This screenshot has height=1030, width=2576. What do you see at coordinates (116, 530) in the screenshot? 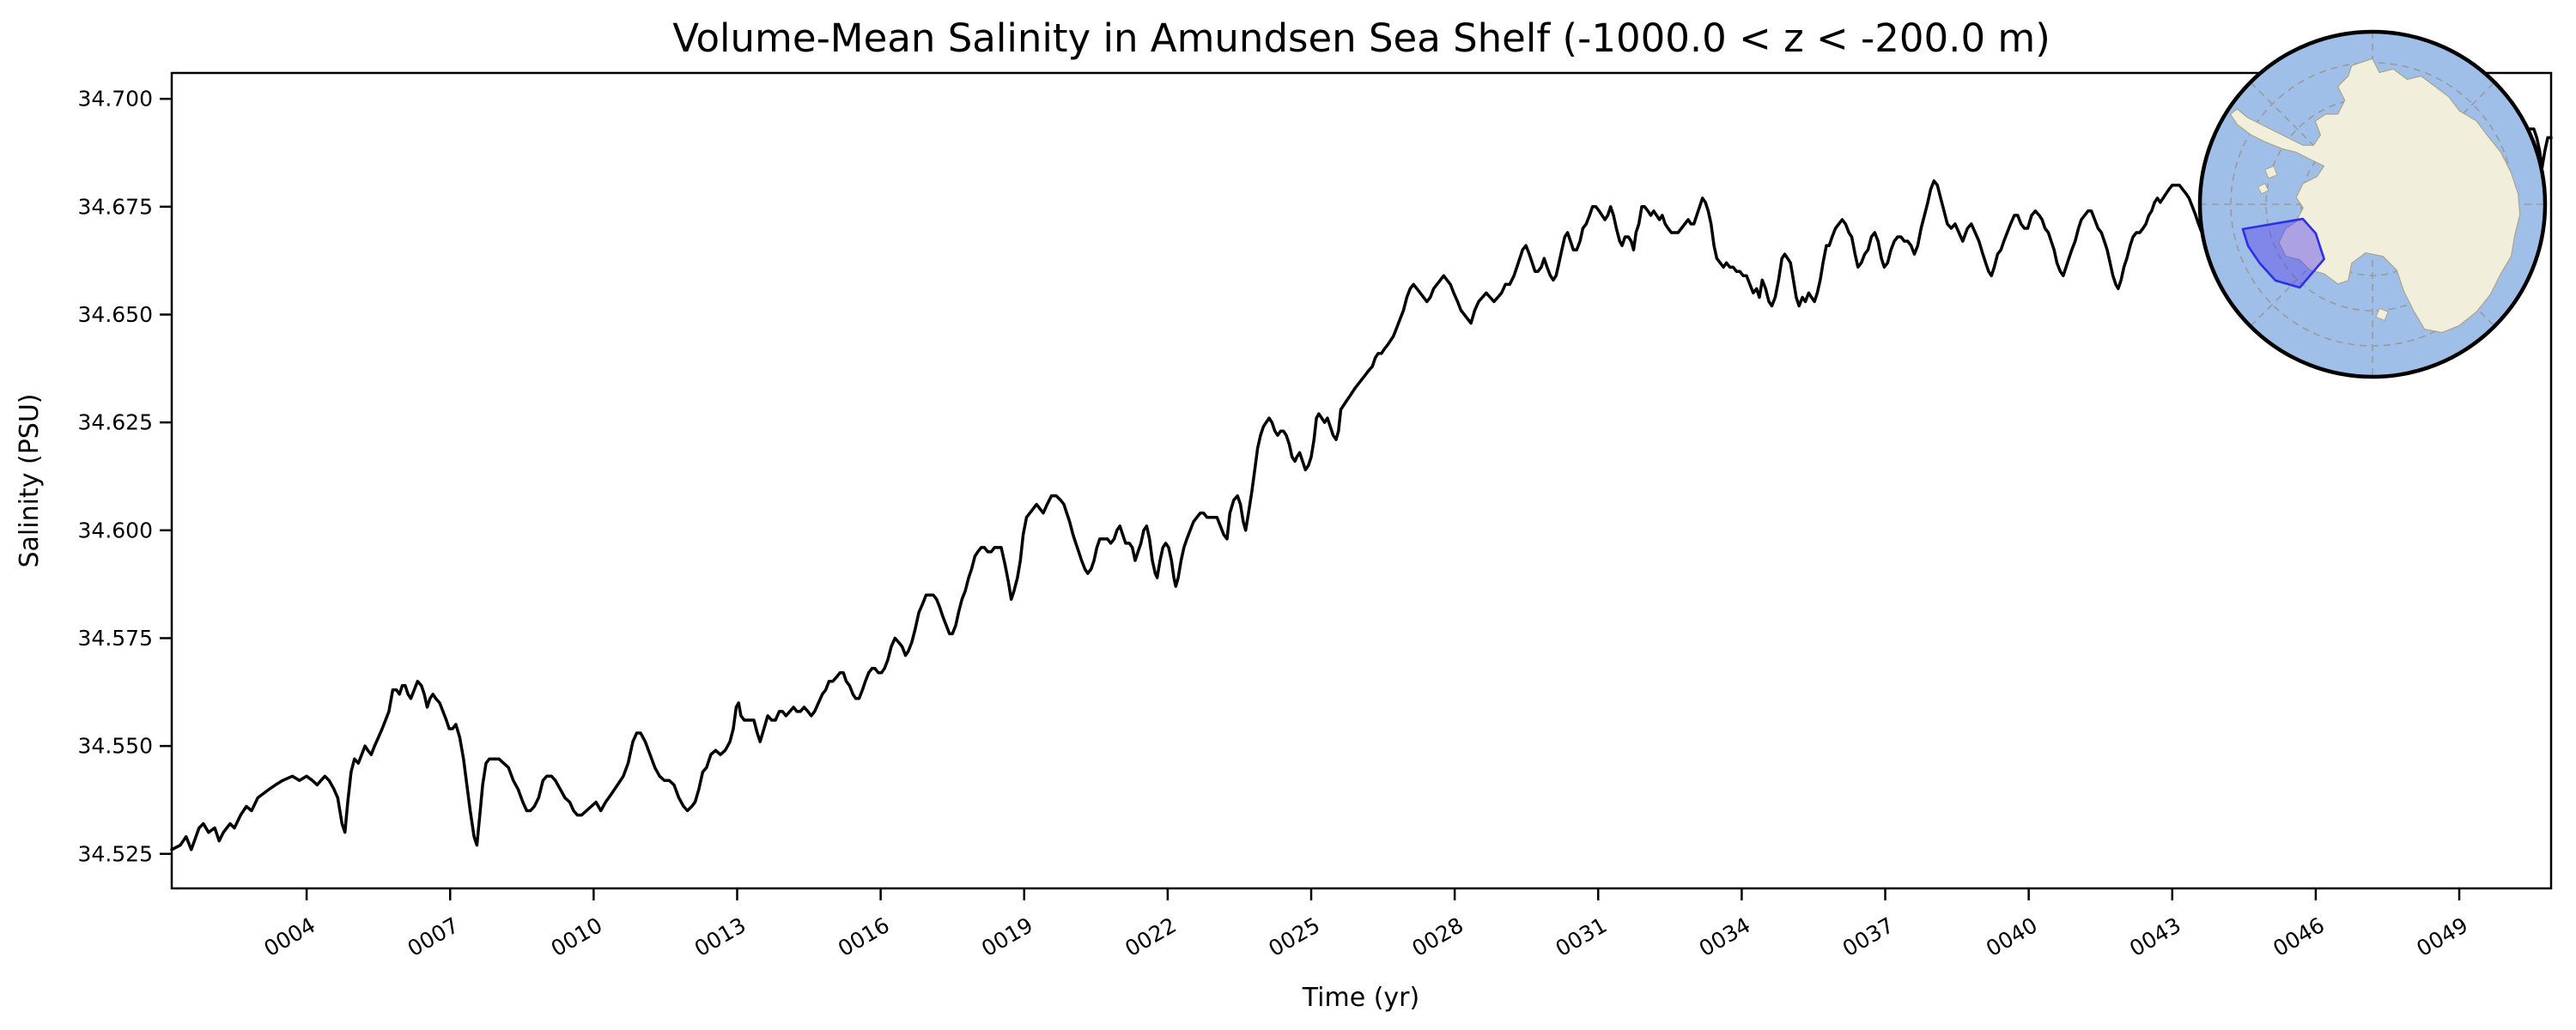
I see `y-tick-label: 34.600` at bounding box center [116, 530].